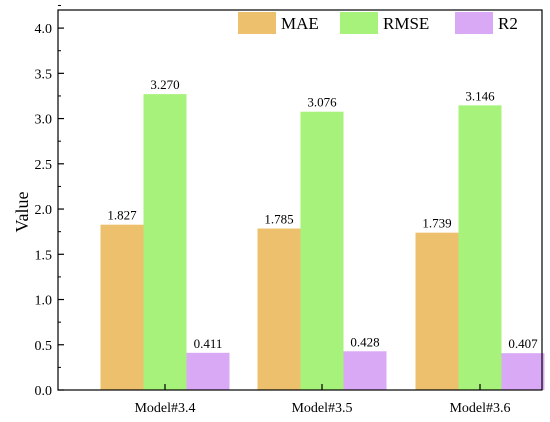 This screenshot has height=422, width=550. What do you see at coordinates (164, 84) in the screenshot?
I see `data-label-rmse-1: 3.270` at bounding box center [164, 84].